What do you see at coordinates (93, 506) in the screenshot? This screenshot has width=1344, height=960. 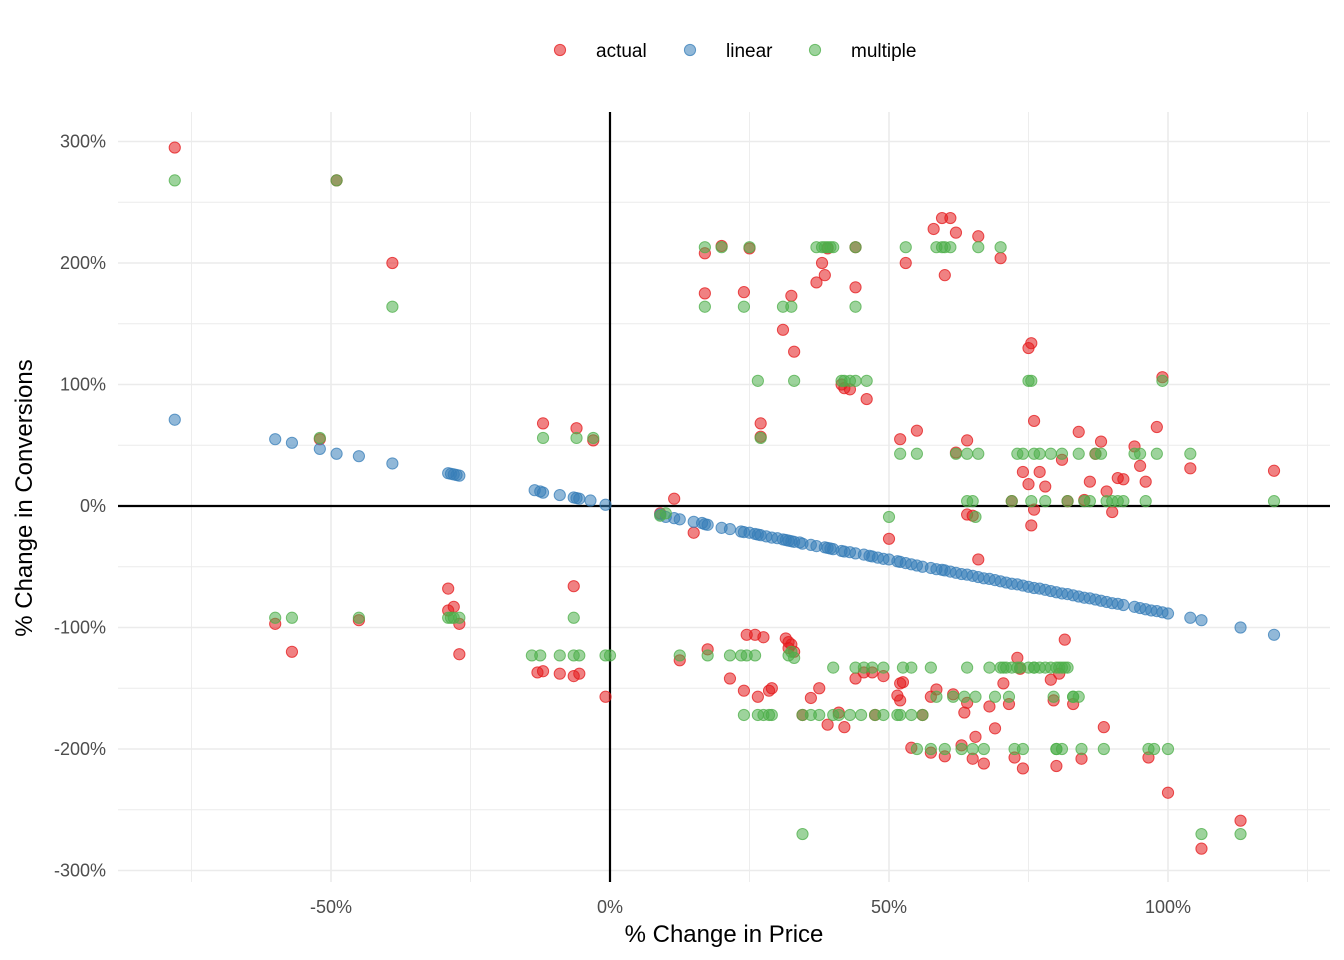 I see `y-tick-label: 0%` at bounding box center [93, 506].